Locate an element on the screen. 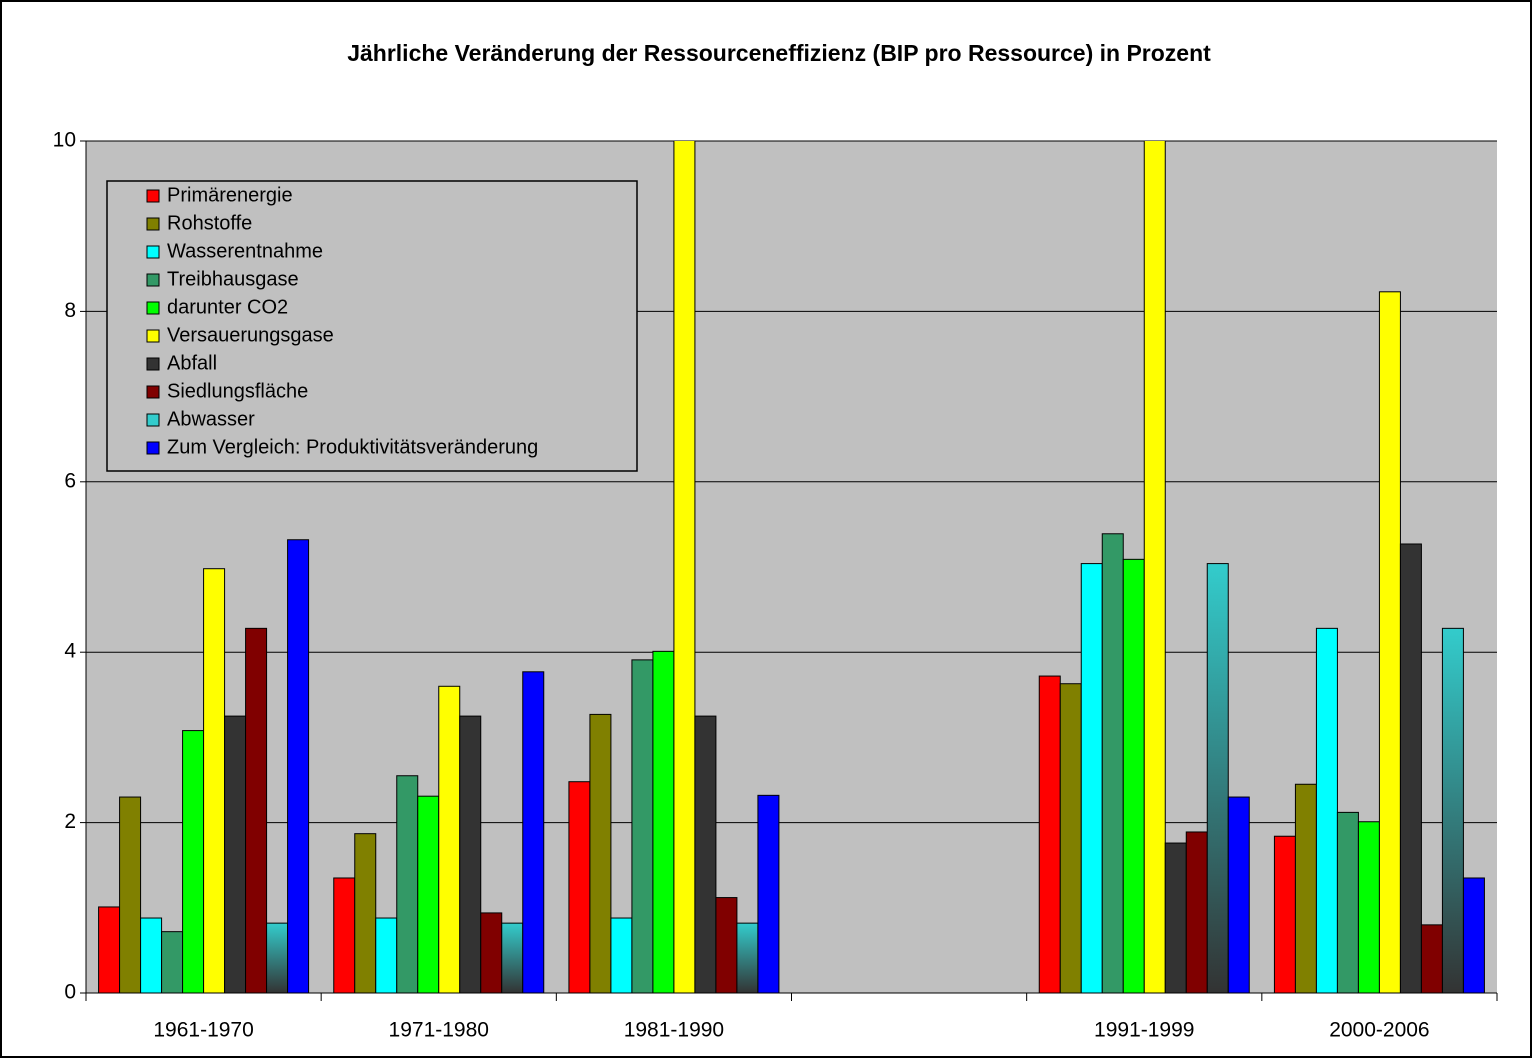 The height and width of the screenshot is (1063, 1532). legend-label: Zum Vergleich: Produktivitätsveränderung is located at coordinates (352, 447).